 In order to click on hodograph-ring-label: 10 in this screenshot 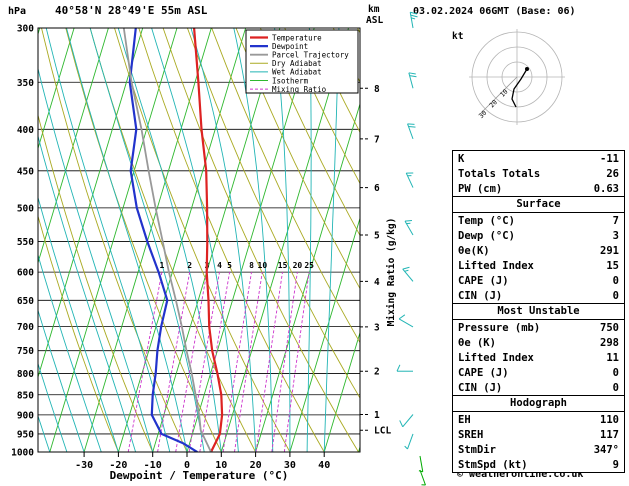, I will do `click(503, 93)`.